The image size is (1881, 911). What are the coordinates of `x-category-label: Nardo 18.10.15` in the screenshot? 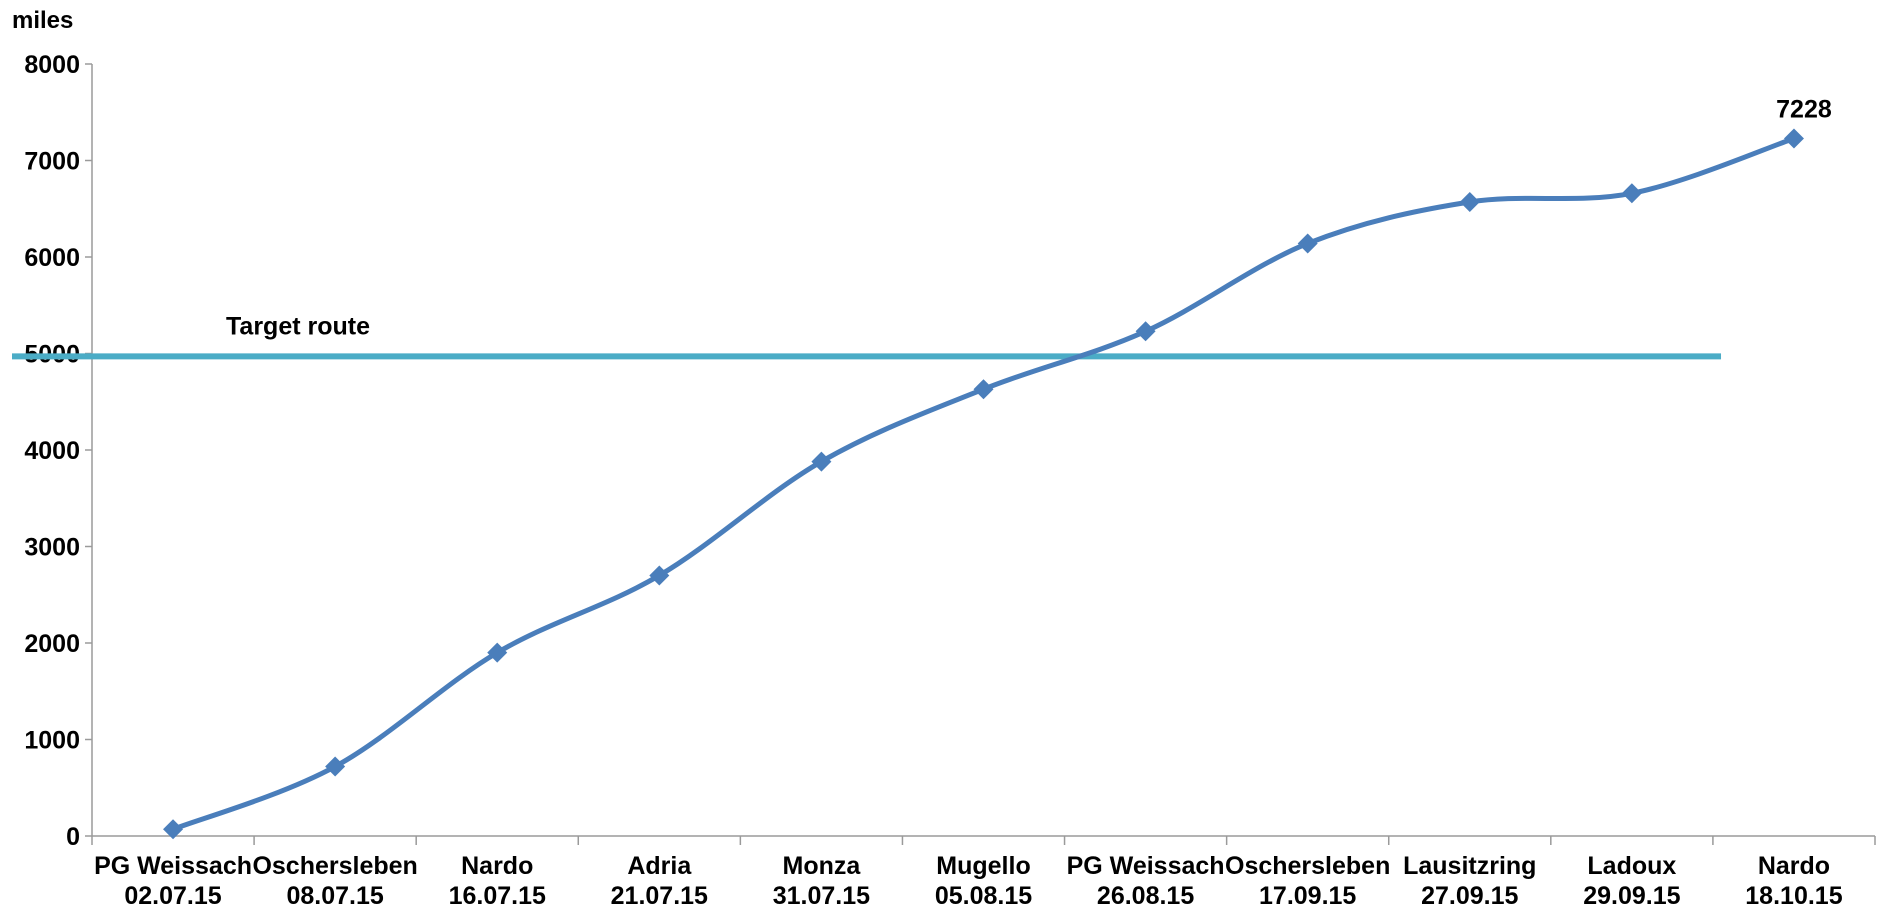 It's located at (1793, 881).